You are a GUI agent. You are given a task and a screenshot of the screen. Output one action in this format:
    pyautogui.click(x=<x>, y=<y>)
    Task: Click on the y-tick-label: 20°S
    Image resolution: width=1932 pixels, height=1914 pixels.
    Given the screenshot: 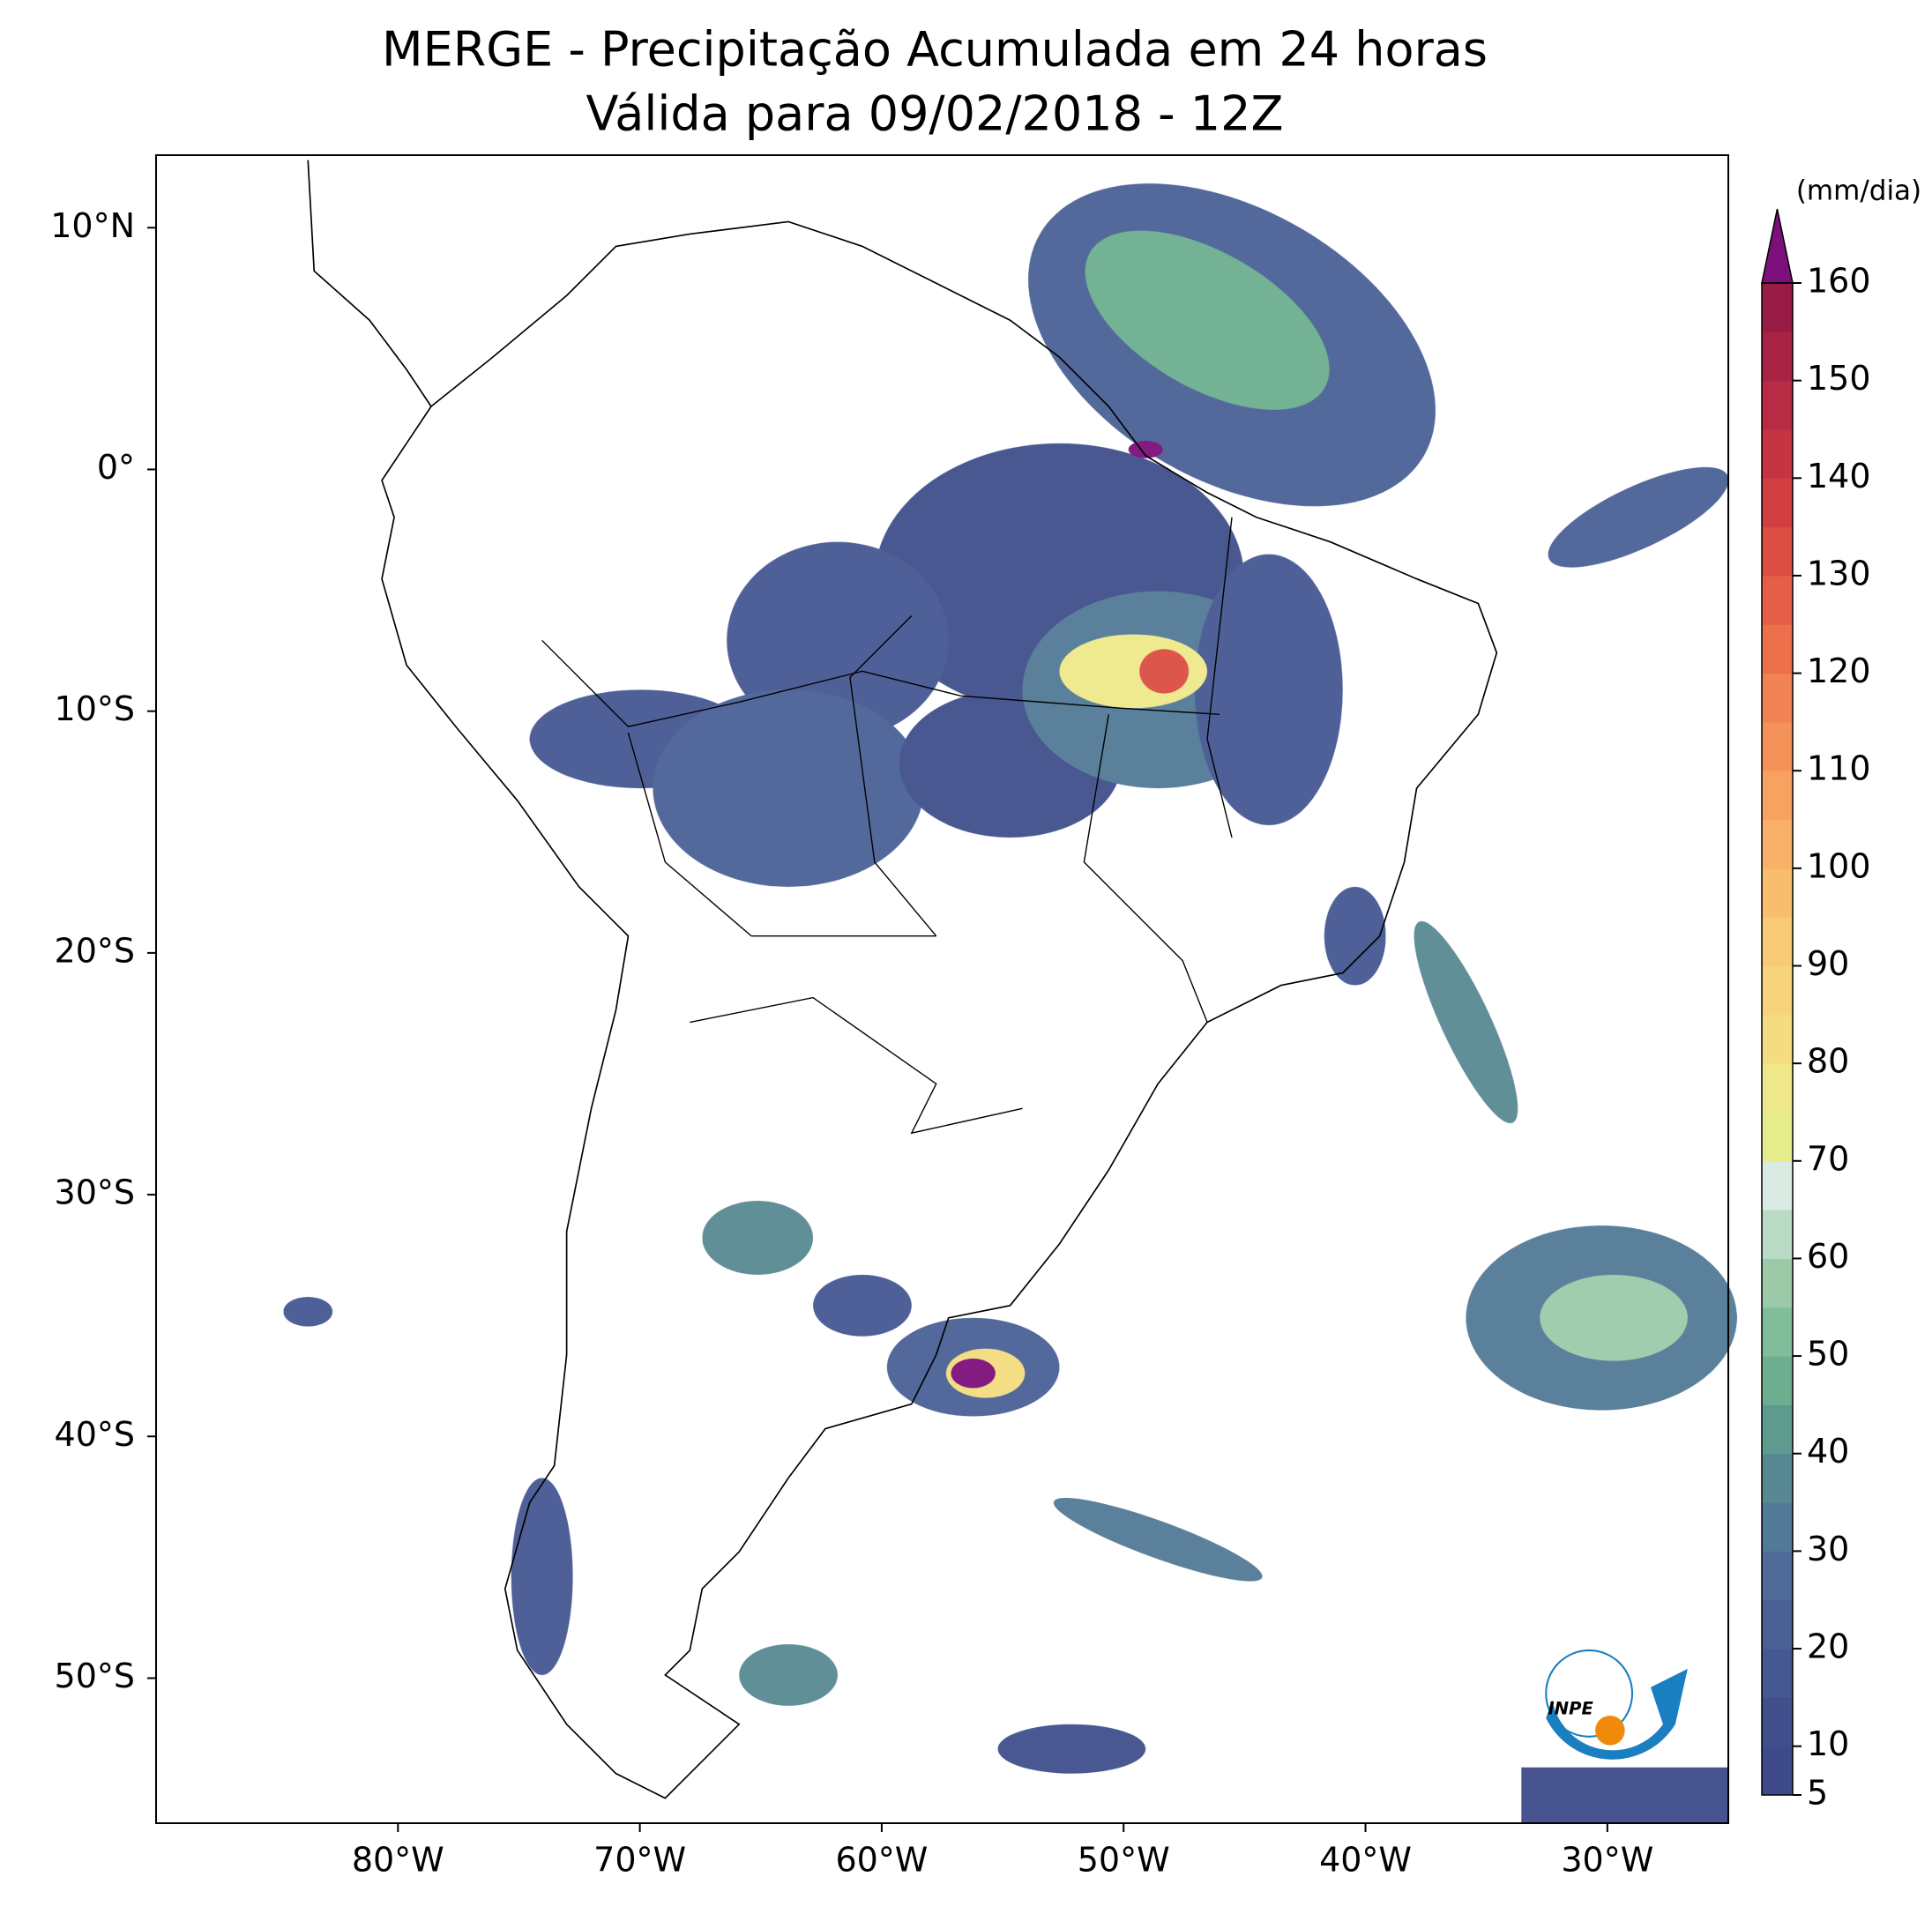 What is the action you would take?
    pyautogui.click(x=95, y=950)
    